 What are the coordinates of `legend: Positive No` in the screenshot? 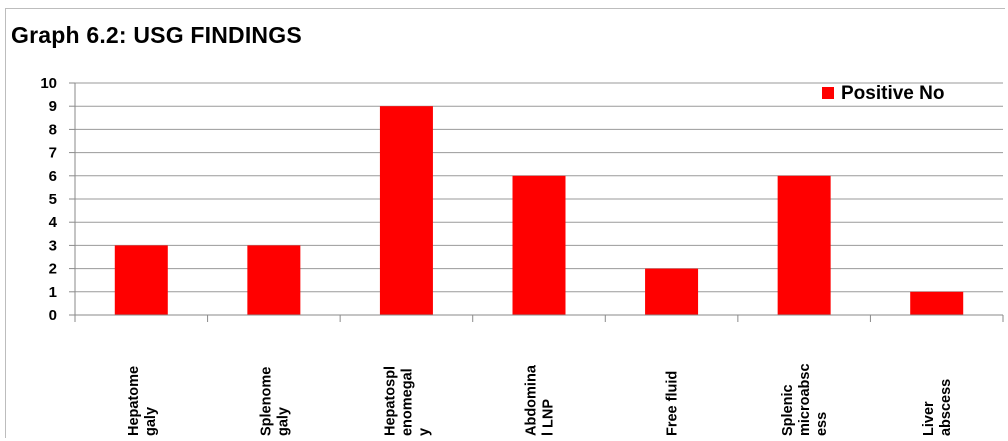 It's located at (883, 93).